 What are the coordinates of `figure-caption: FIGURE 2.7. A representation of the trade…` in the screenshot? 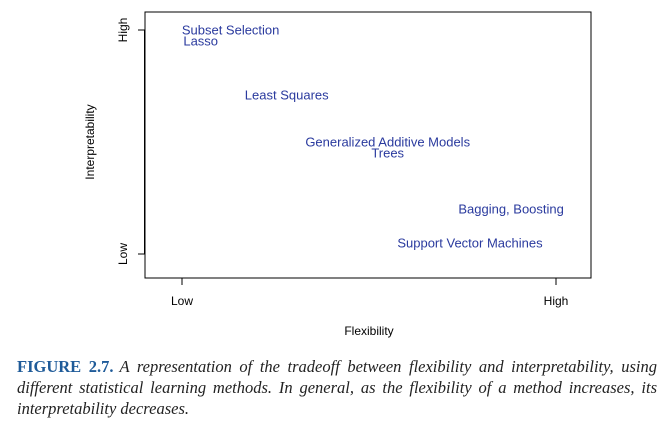 It's located at (337, 387).